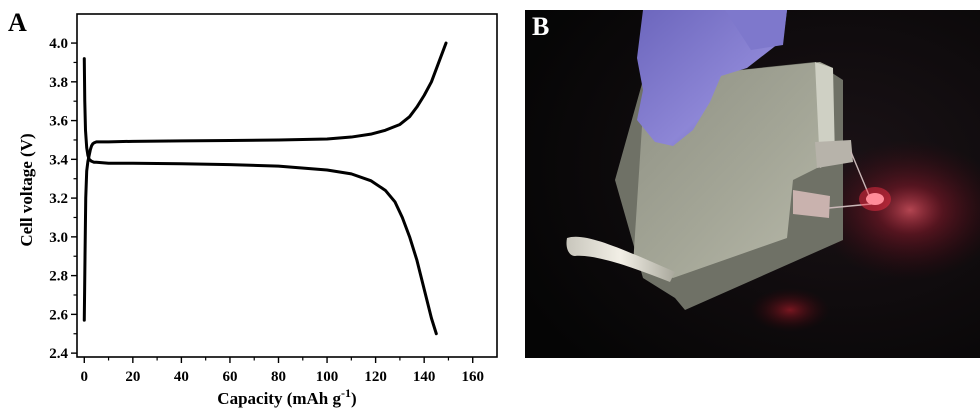  Describe the element at coordinates (354, 398) in the screenshot. I see `x-axis-label-end: )` at that location.